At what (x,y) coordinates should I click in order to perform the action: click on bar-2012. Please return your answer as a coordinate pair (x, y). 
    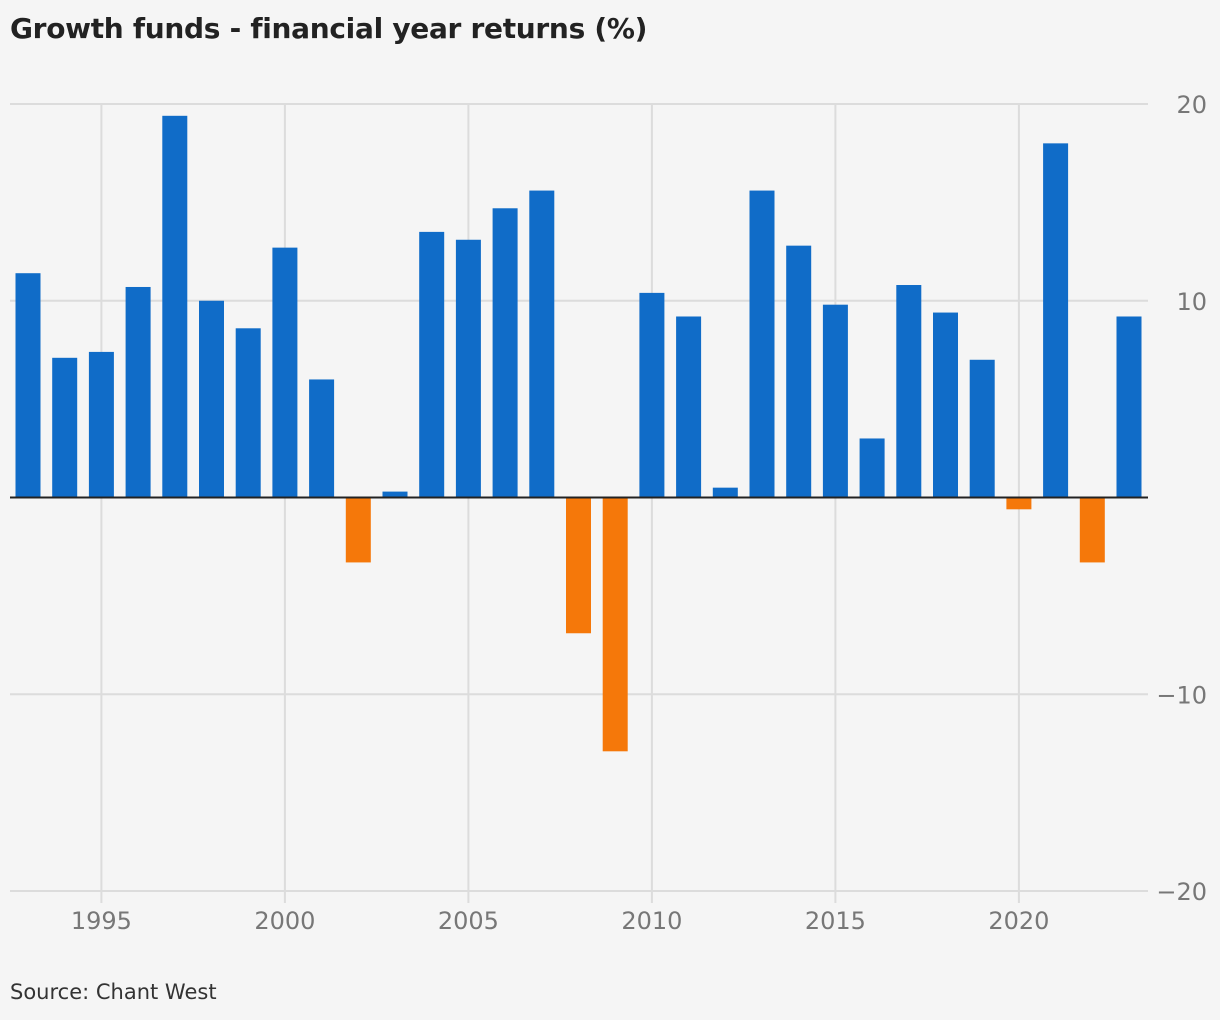
    Looking at the image, I should click on (725, 492).